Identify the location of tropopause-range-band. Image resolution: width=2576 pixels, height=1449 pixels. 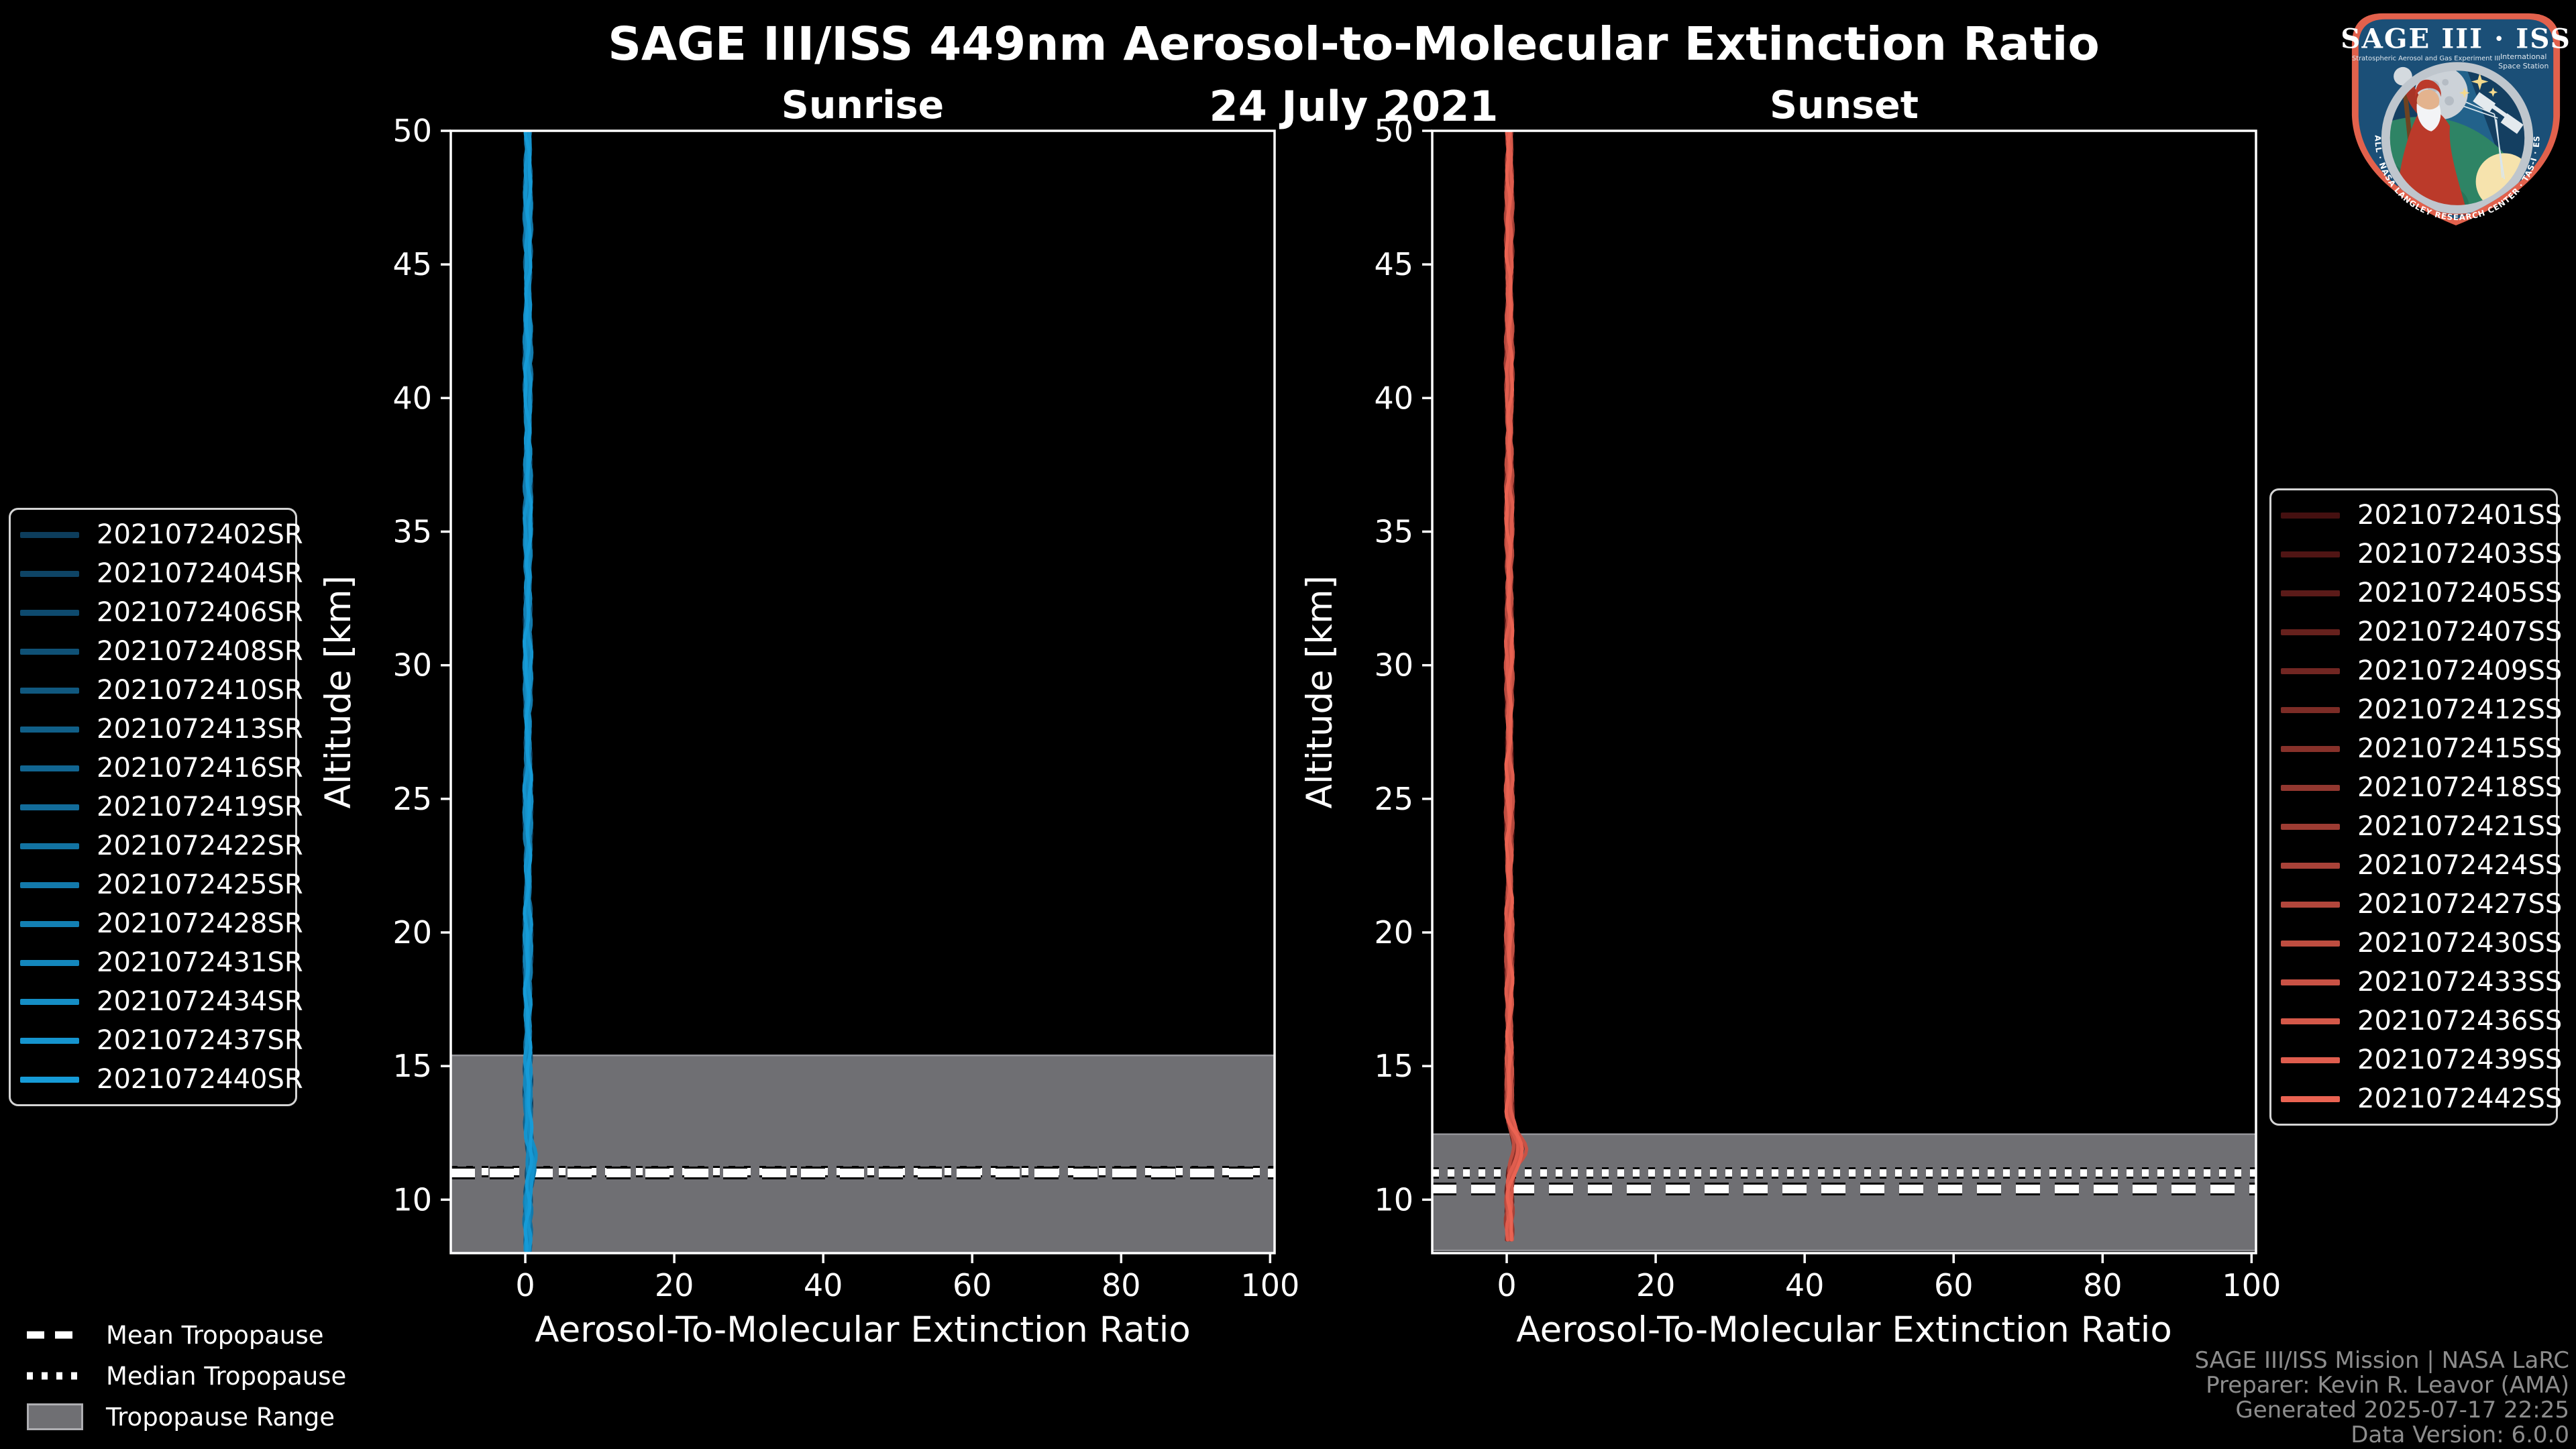
(863, 1153).